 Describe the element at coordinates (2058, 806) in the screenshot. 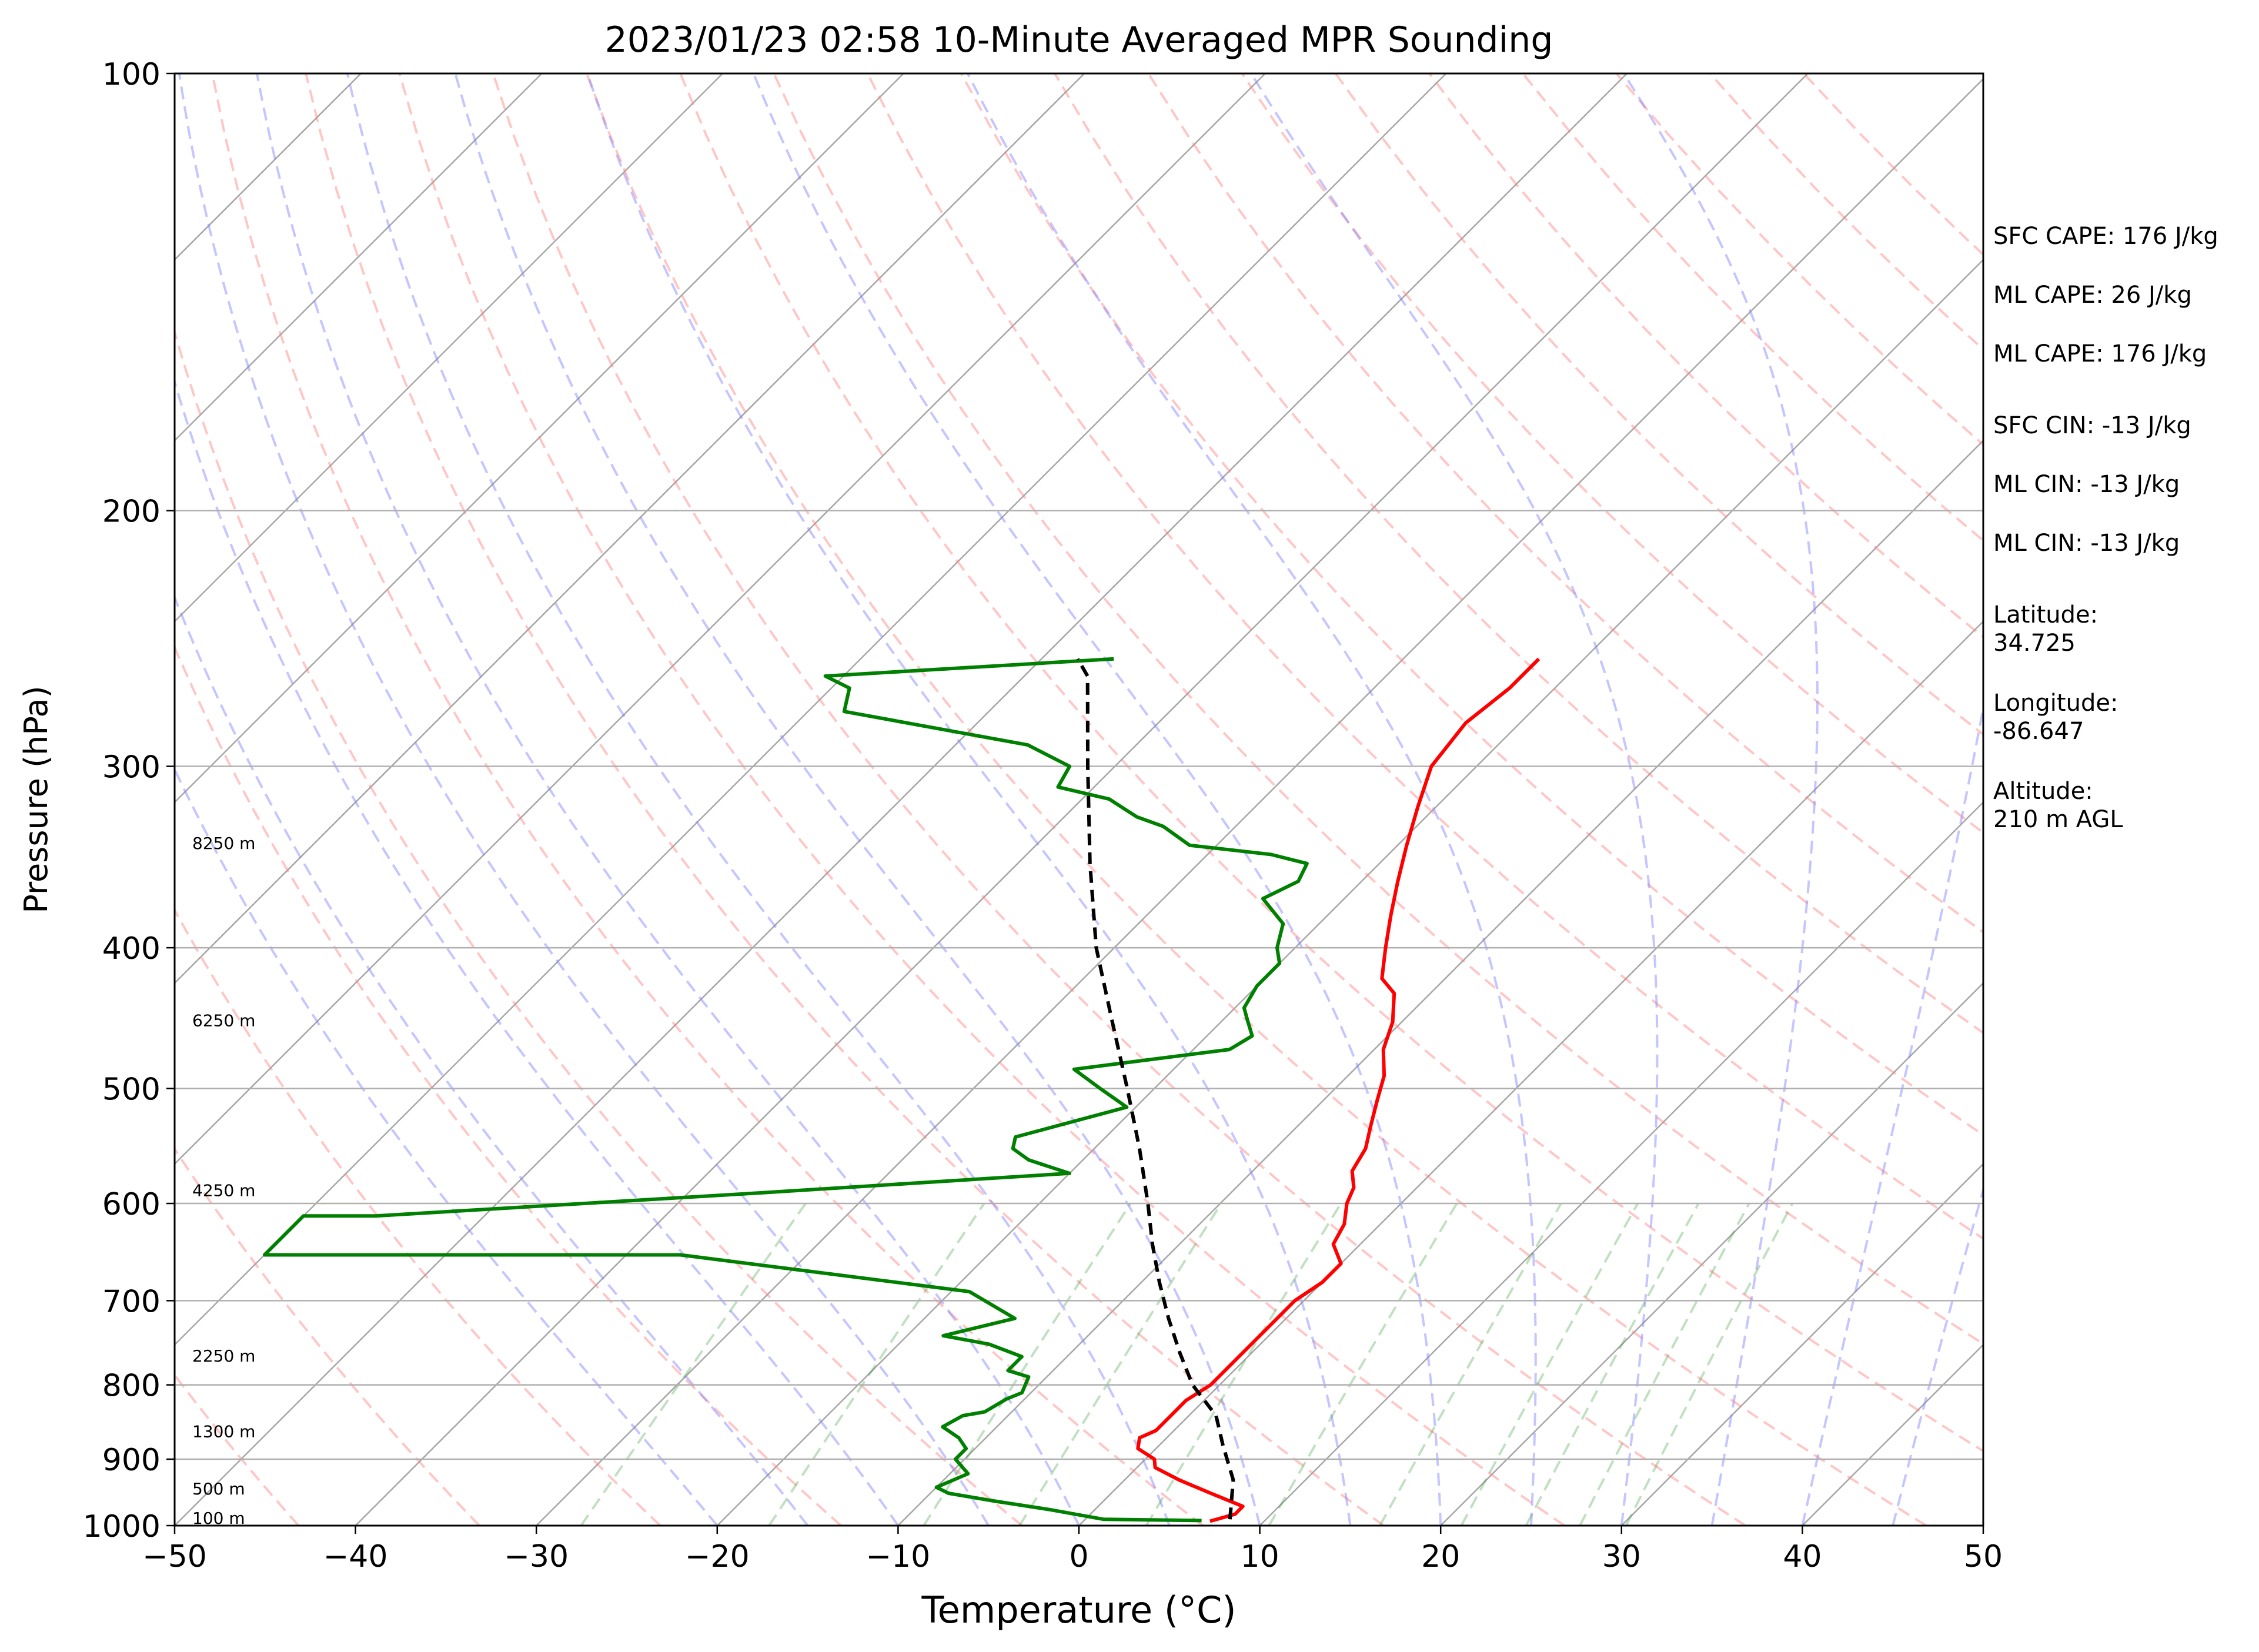

I see `altitude-label: Altitude: 210 m AGL` at that location.